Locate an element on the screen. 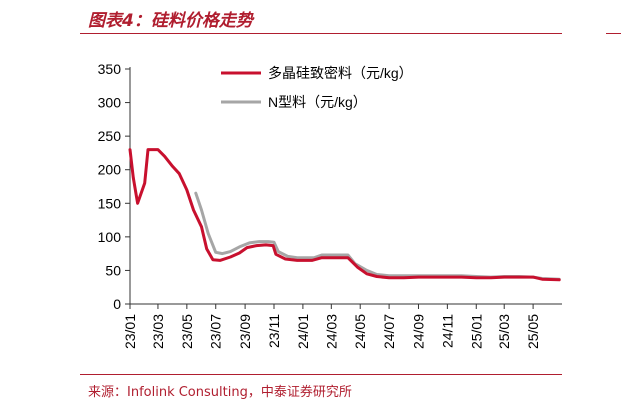  y-tick-label: 350 is located at coordinates (110, 69).